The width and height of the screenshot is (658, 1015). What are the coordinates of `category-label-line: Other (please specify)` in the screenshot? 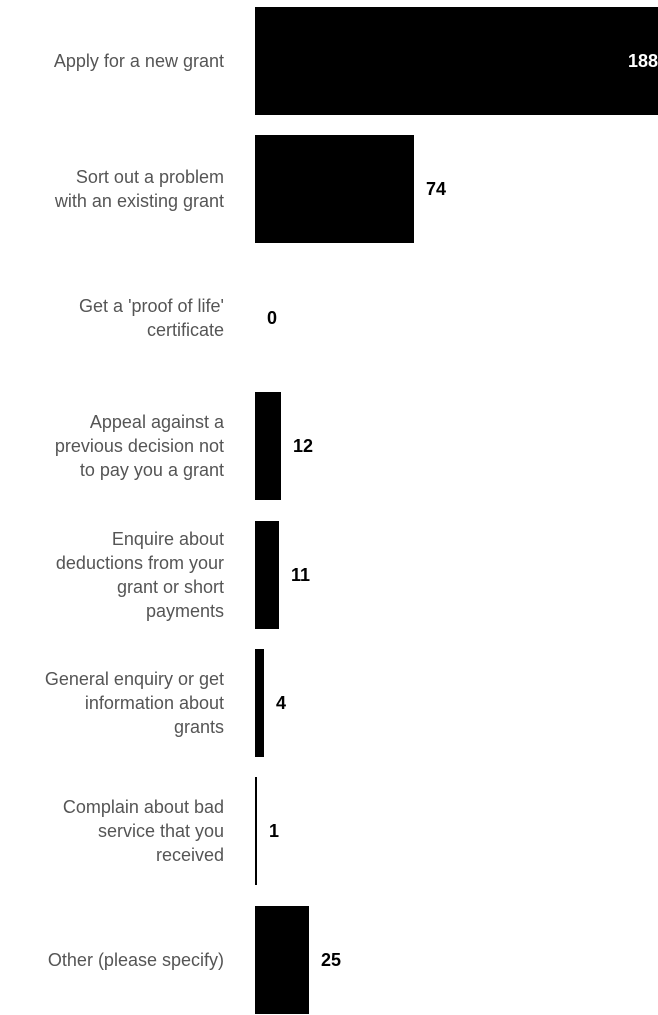 It's located at (135, 959).